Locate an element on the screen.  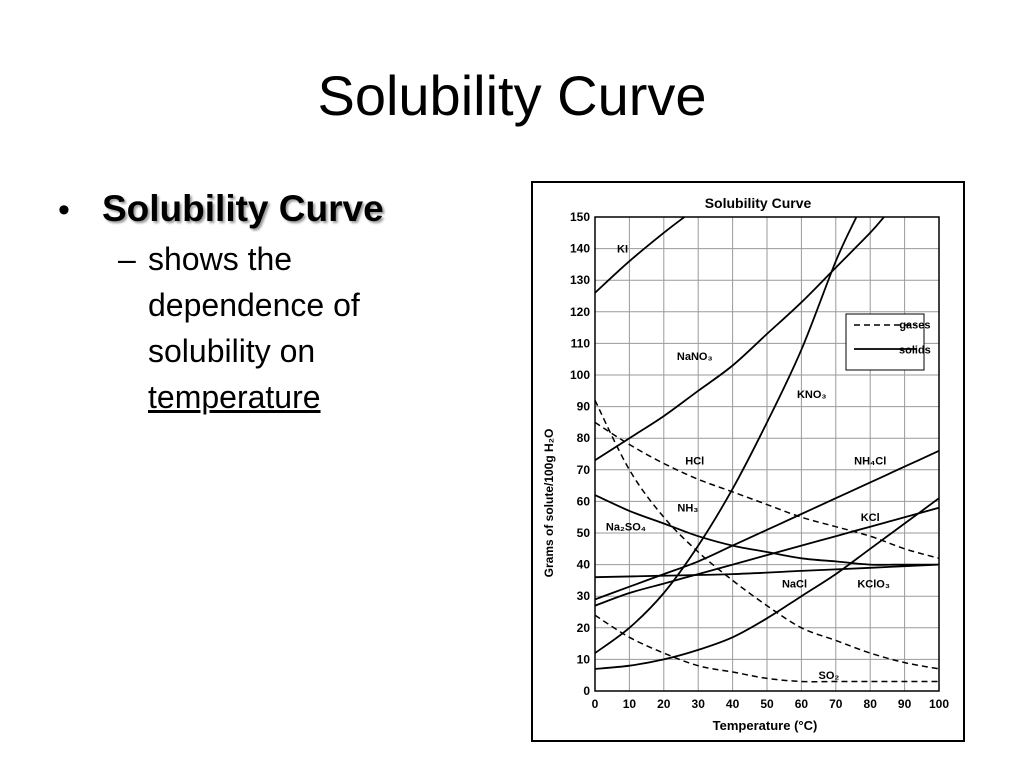
y-tick-label: 130 is located at coordinates (580, 280).